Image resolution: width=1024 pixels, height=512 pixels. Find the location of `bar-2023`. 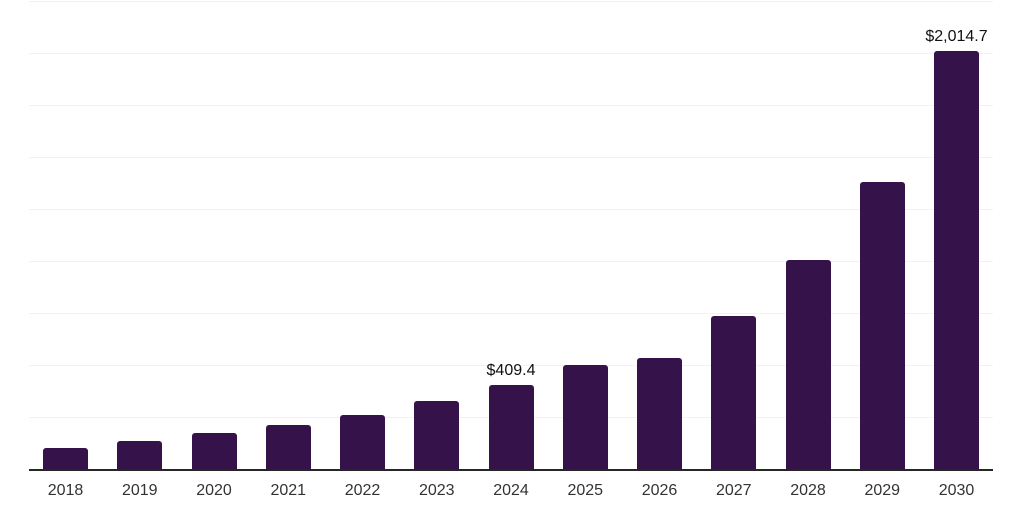

bar-2023 is located at coordinates (437, 435).